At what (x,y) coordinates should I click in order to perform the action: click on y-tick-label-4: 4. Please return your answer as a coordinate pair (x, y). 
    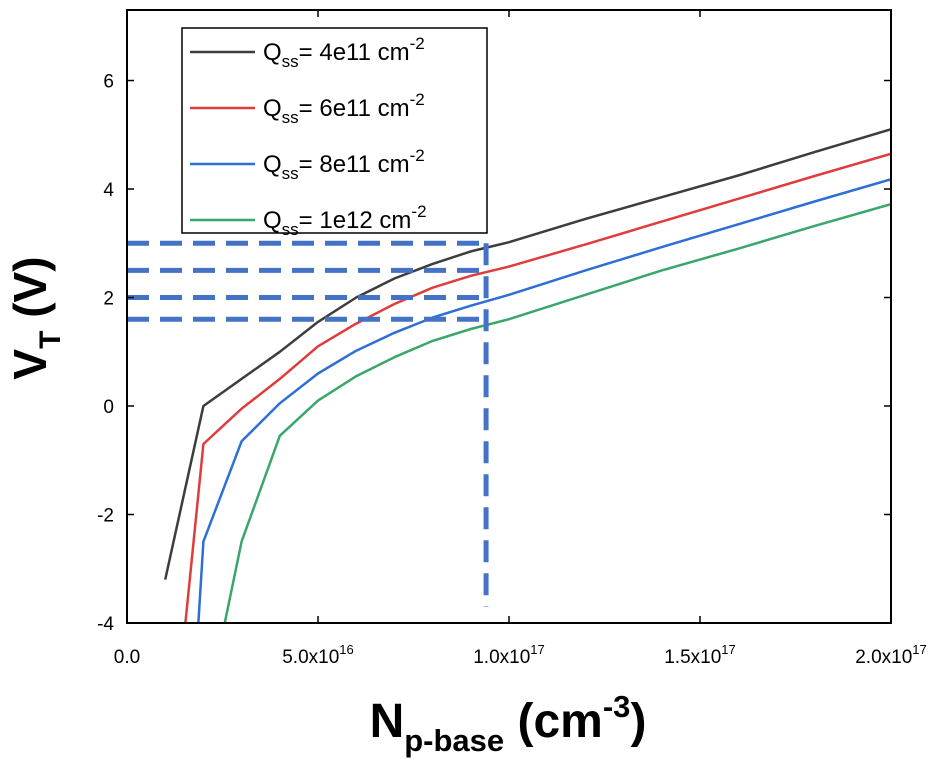
    Looking at the image, I should click on (108, 190).